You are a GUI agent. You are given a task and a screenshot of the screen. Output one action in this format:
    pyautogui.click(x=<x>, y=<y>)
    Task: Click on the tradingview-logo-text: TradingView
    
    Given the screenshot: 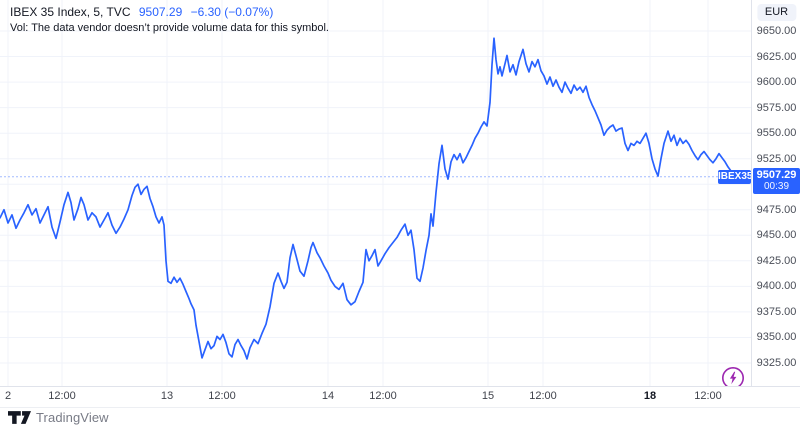 What is the action you would take?
    pyautogui.click(x=72, y=417)
    